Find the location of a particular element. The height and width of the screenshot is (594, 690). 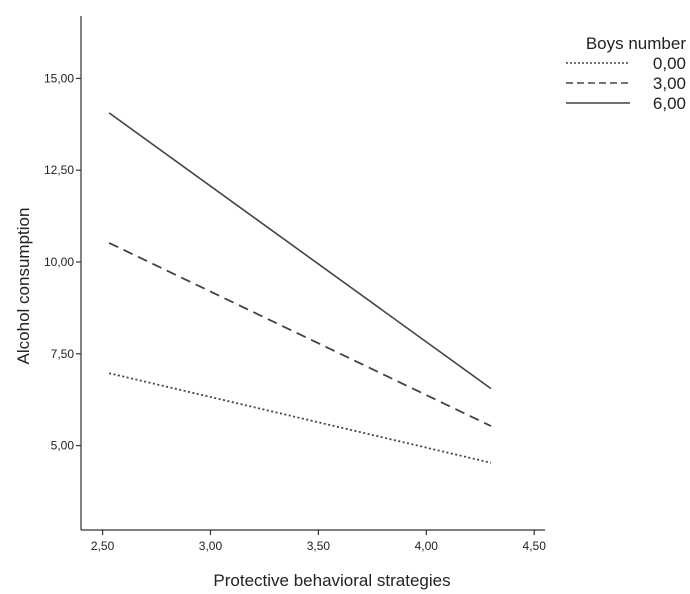

legend-label: 0,00 is located at coordinates (669, 63).